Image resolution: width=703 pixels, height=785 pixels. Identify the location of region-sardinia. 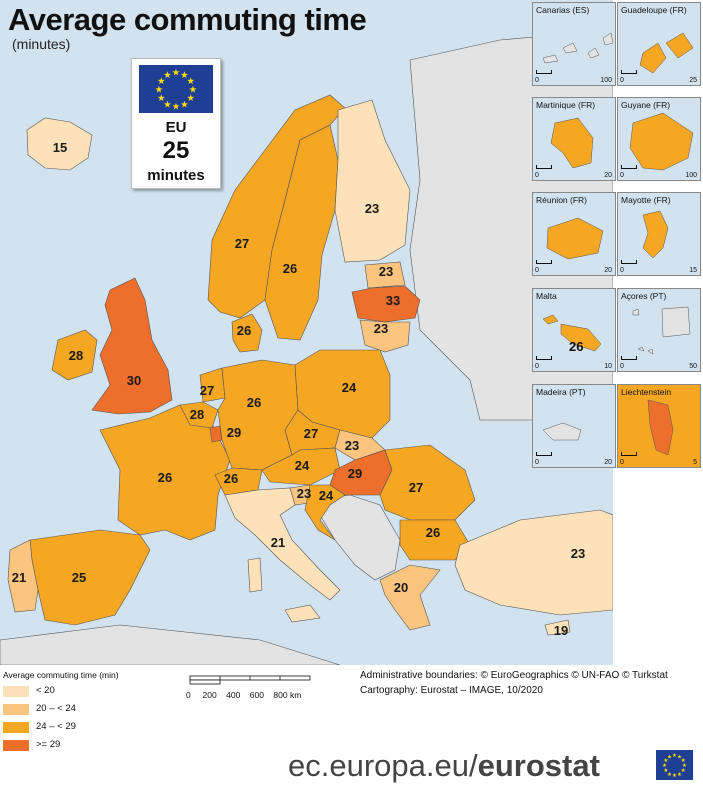
(255, 575).